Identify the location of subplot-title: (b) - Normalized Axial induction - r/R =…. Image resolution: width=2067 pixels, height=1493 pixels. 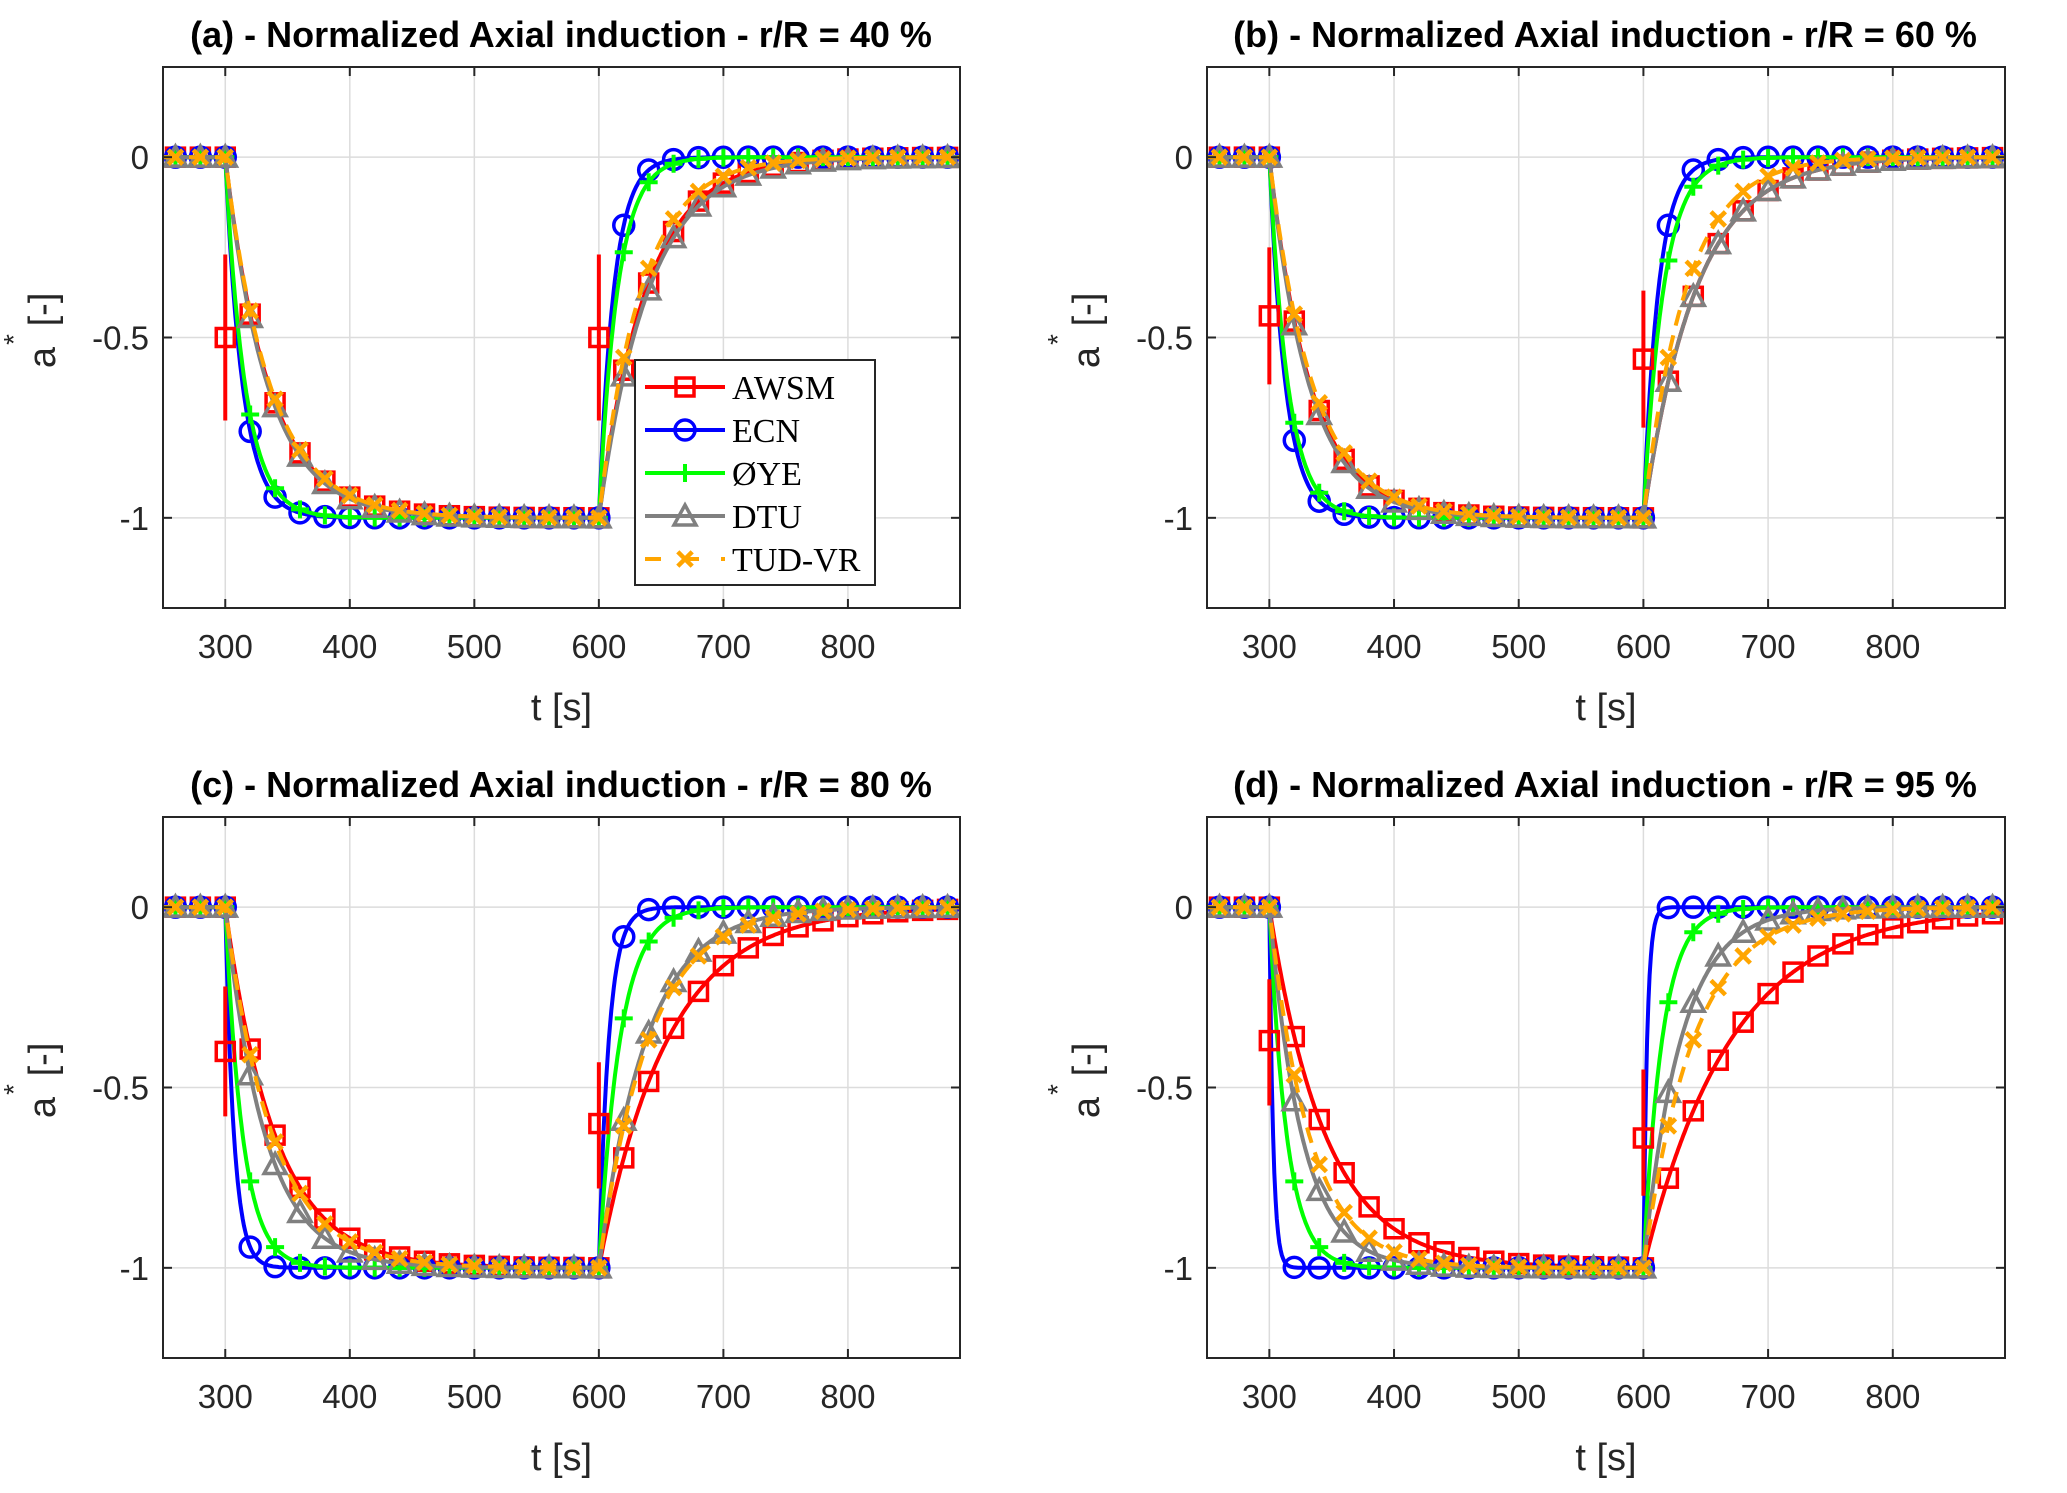
(1605, 34).